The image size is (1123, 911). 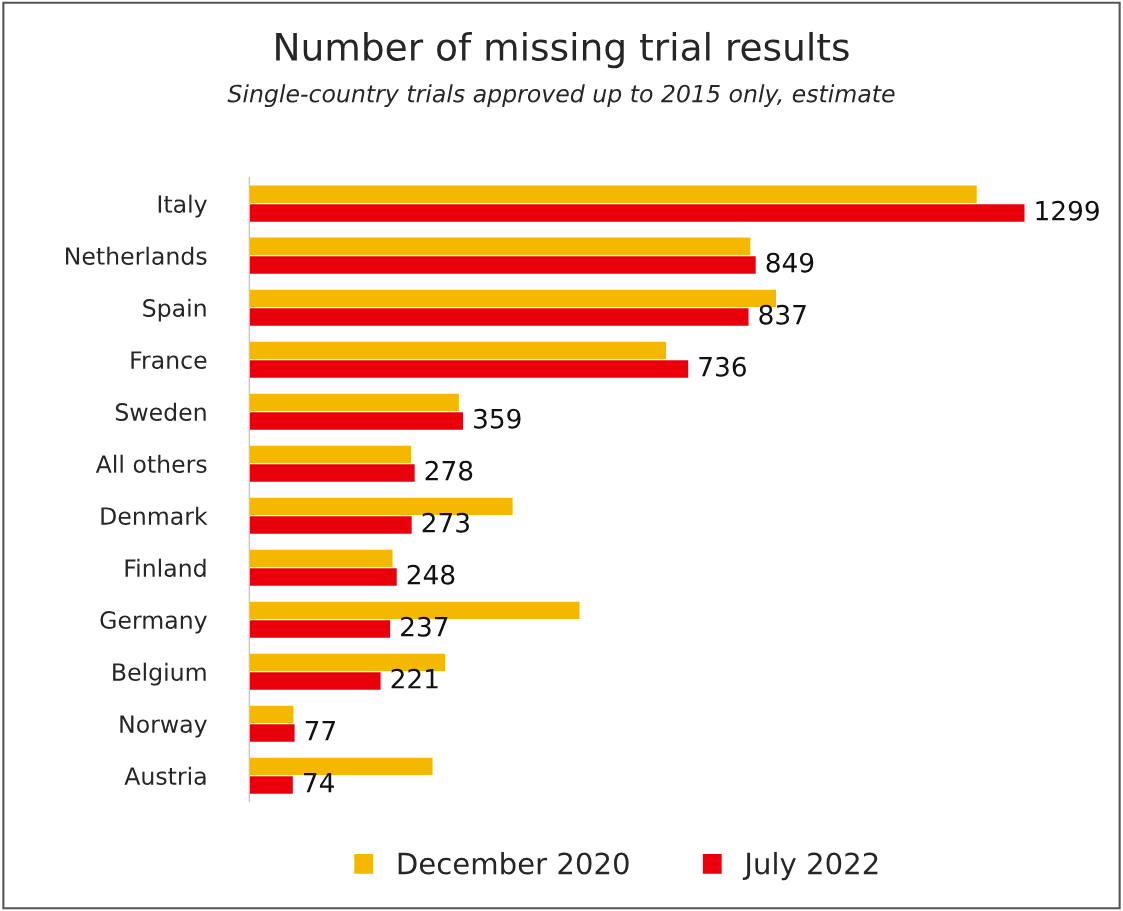 What do you see at coordinates (561, 96) in the screenshot?
I see `chart-subtitle: Single-country trials approved up to 2015 only, estimate` at bounding box center [561, 96].